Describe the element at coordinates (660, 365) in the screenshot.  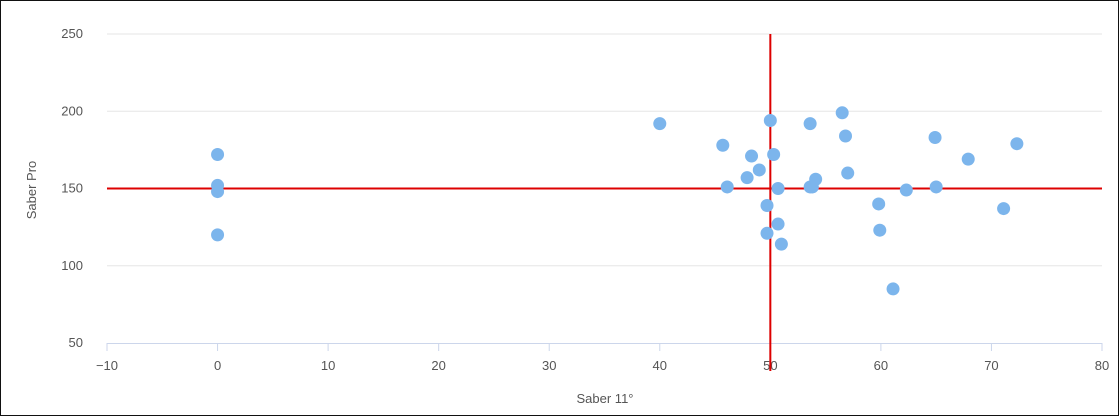
I see `x-tick-label: 40` at that location.